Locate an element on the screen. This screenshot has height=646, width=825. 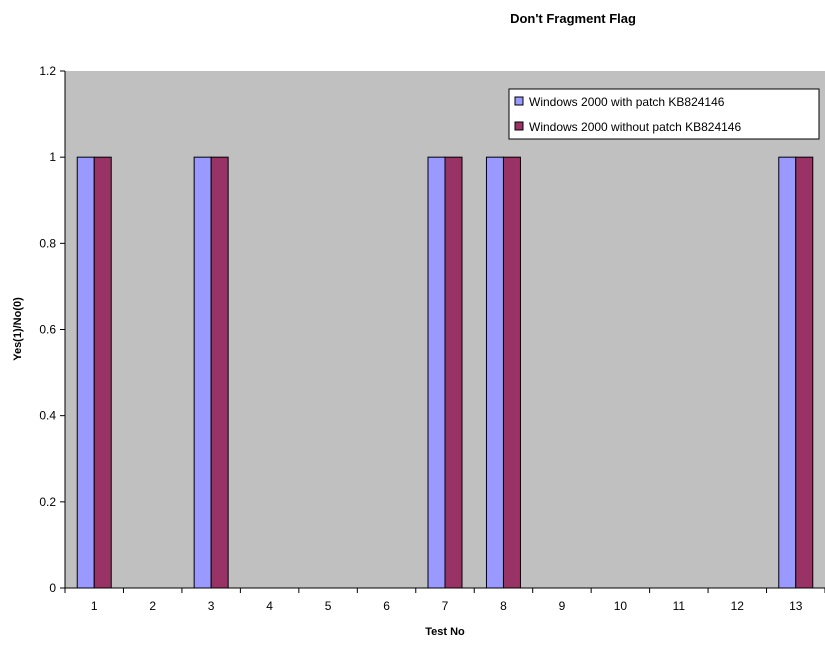
y-tick-labels: 0 0.2 0.4 0.6 0.8 1 1.2 is located at coordinates (47, 329).